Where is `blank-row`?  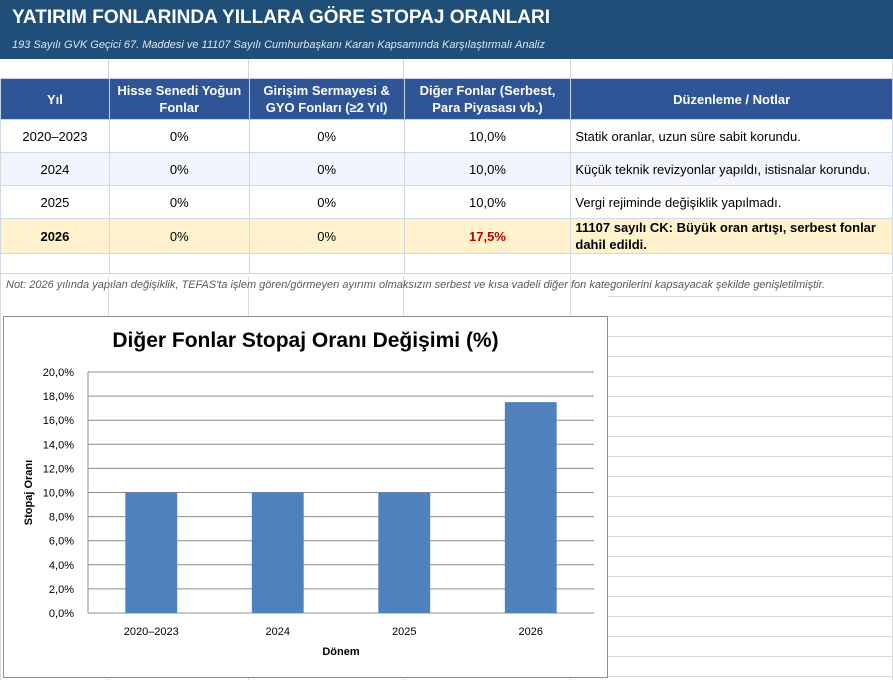 blank-row is located at coordinates (446, 69).